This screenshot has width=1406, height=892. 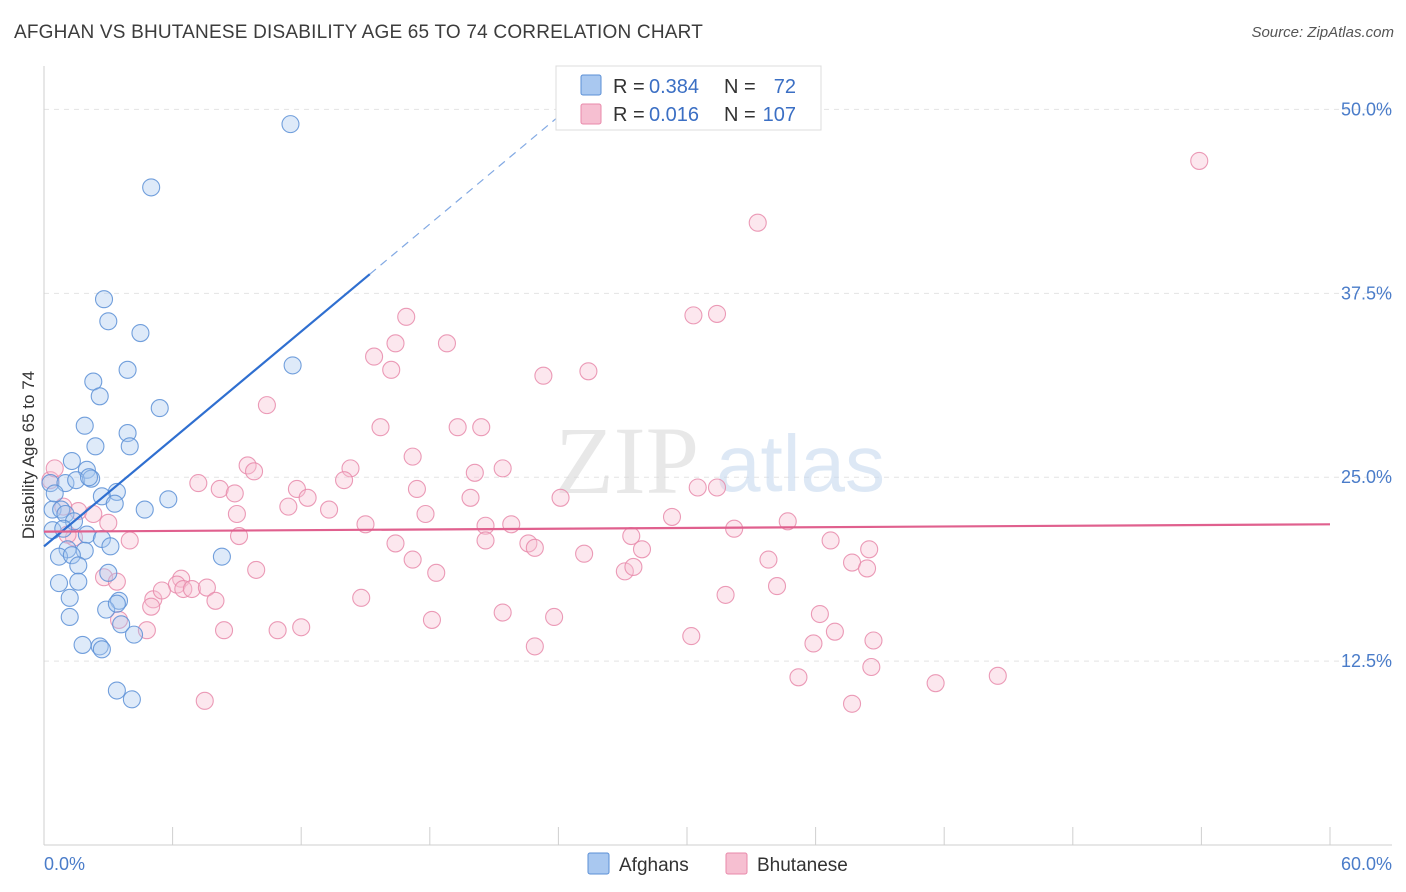 I want to click on legend-r-bhutanese: 0.016, so click(x=674, y=115).